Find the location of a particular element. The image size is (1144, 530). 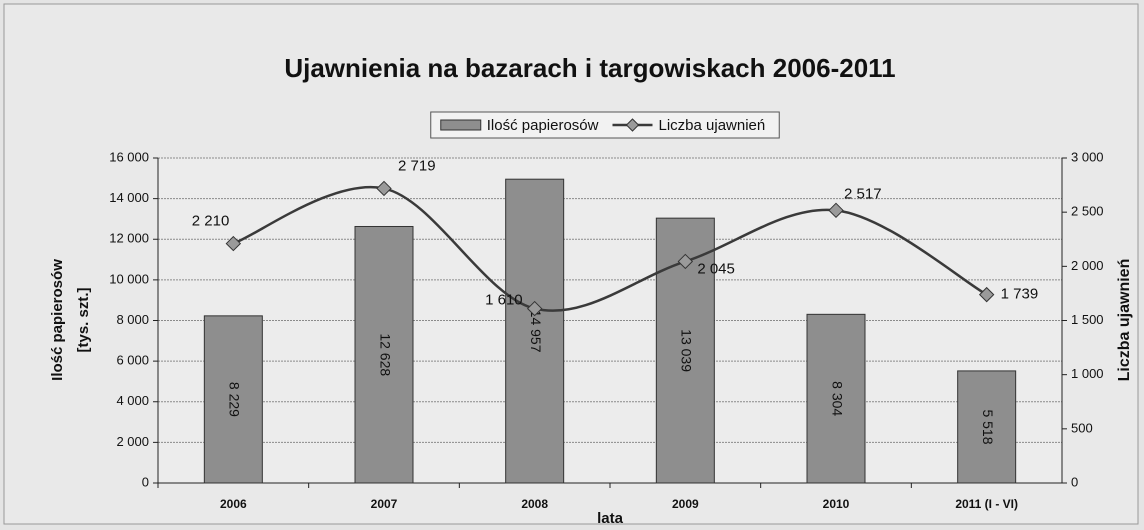

x-tick-label: 2006 is located at coordinates (233, 504).